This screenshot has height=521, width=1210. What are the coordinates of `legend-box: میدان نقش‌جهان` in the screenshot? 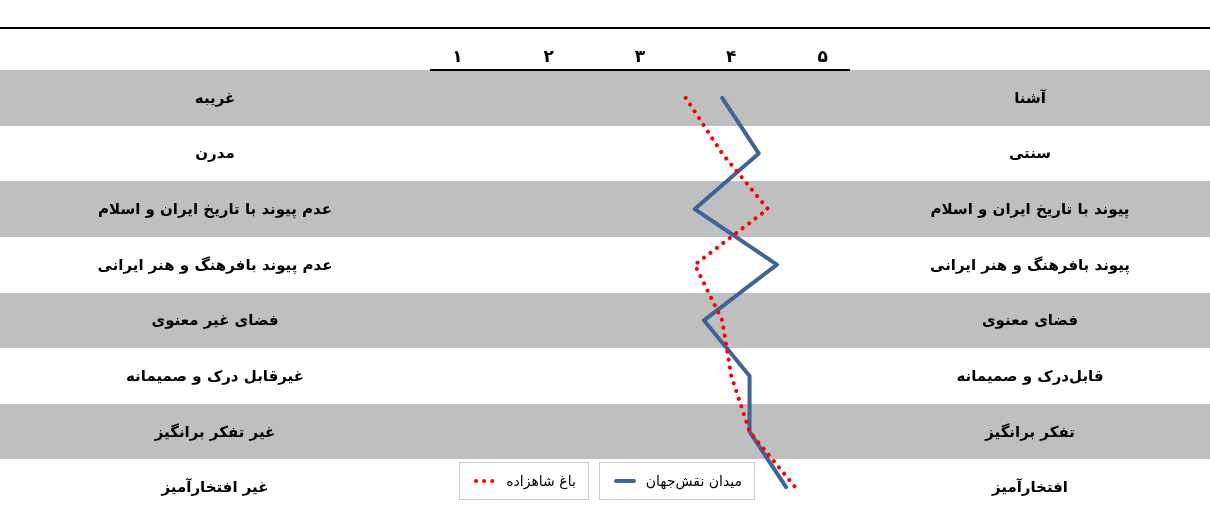 It's located at (676, 481).